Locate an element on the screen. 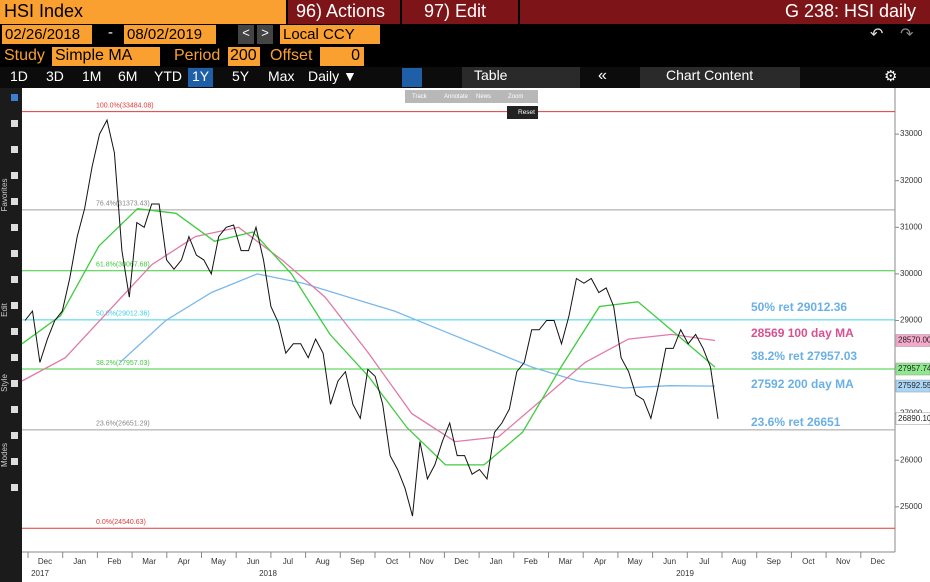 This screenshot has width=930, height=582. window-title: G 238: HSI daily is located at coordinates (725, 12).